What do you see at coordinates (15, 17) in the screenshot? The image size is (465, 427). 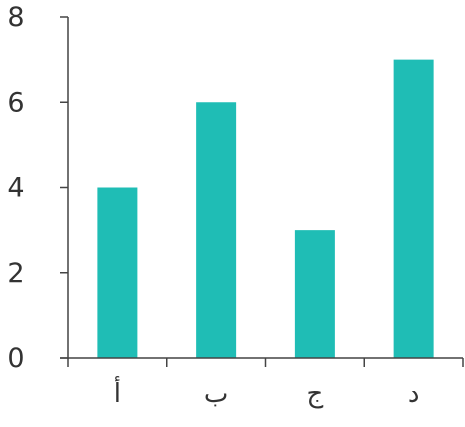 I see `y-tick-label-8: 8` at bounding box center [15, 17].